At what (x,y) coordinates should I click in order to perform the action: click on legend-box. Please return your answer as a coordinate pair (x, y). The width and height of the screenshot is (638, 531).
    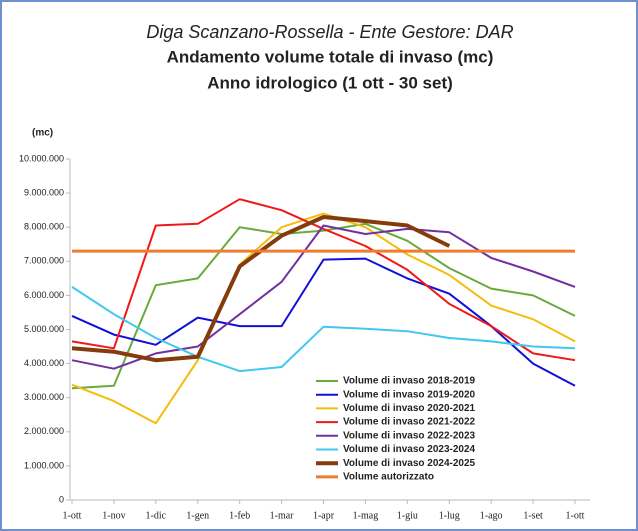
    Looking at the image, I should click on (402, 429).